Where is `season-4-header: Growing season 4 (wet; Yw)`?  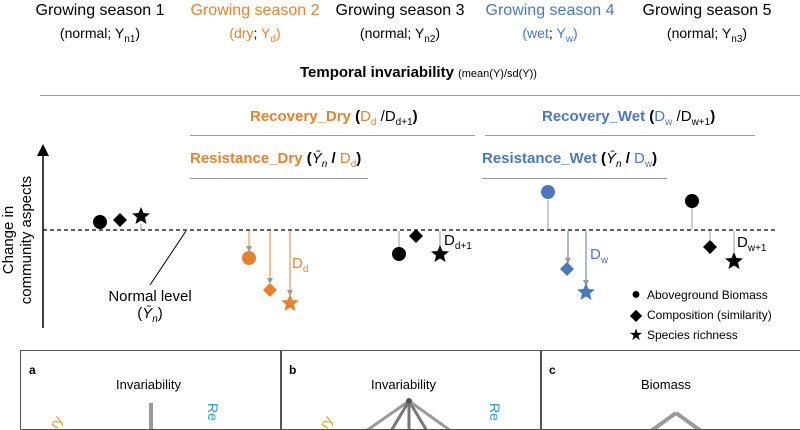 season-4-header: Growing season 4 (wet; Yw) is located at coordinates (550, 25).